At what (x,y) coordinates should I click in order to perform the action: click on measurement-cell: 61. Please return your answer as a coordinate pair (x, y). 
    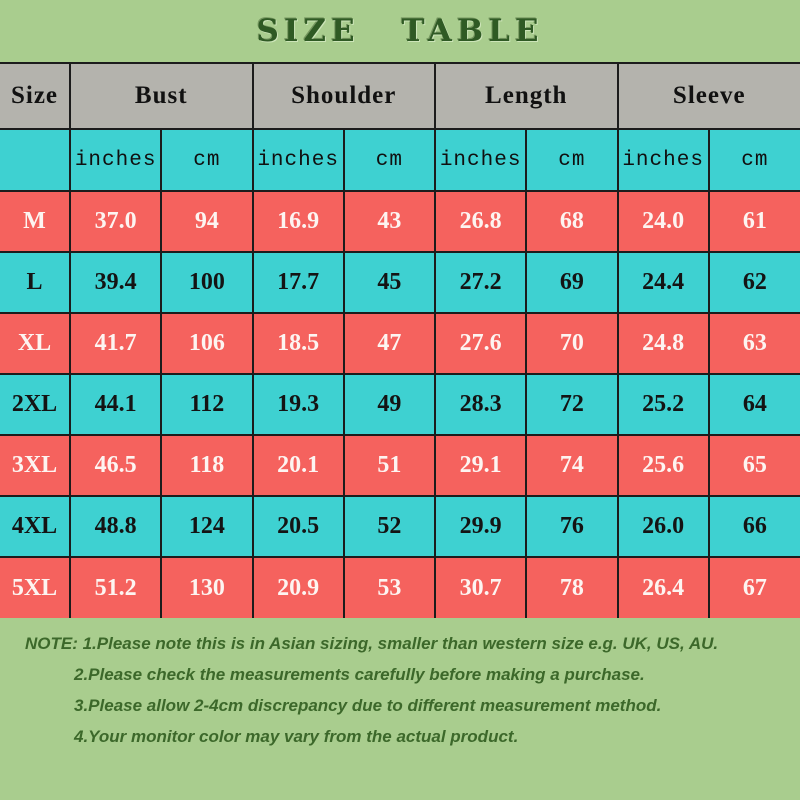
    Looking at the image, I should click on (753, 221).